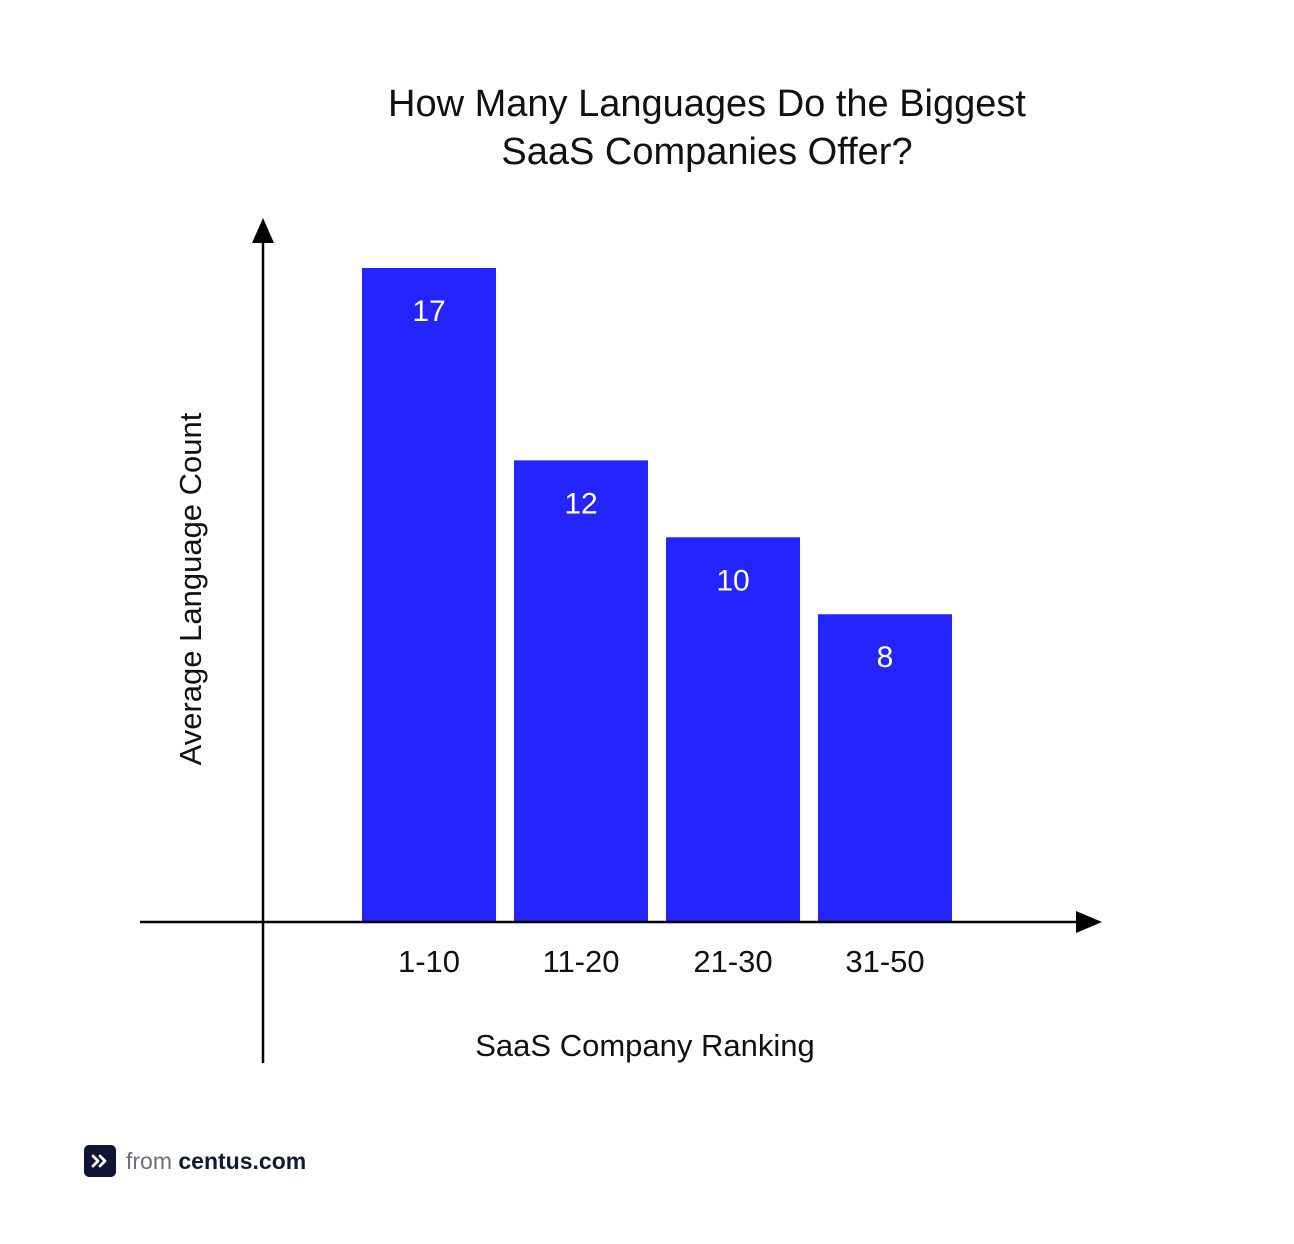 This screenshot has width=1294, height=1244. I want to click on chart-title-line-1: How Many Languages Do the Biggest, so click(707, 104).